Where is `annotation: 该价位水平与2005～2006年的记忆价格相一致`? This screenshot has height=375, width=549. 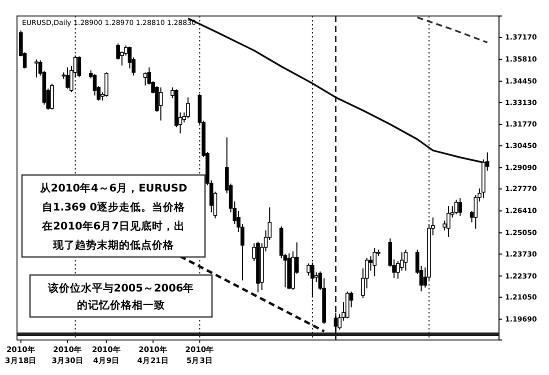
annotation: 该价位水平与2005～2006年的记忆价格相一致 is located at coordinates (120, 296).